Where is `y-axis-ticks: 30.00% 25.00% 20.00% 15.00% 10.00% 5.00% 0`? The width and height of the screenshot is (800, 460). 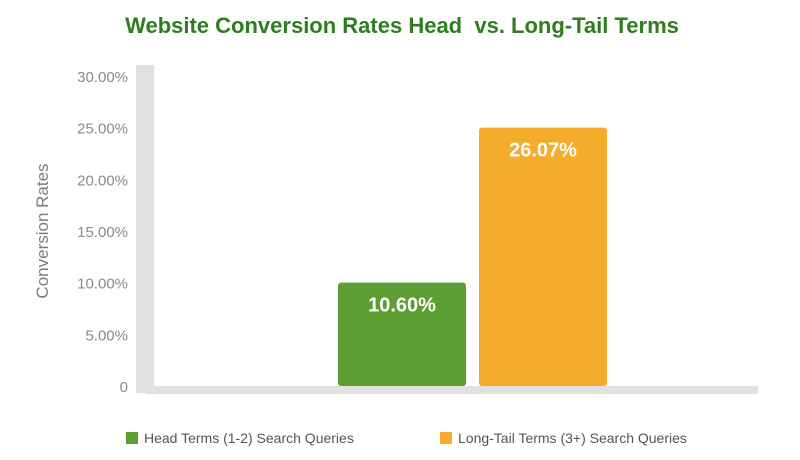 y-axis-ticks: 30.00% 25.00% 20.00% 15.00% 10.00% 5.00% 0 is located at coordinates (102, 232).